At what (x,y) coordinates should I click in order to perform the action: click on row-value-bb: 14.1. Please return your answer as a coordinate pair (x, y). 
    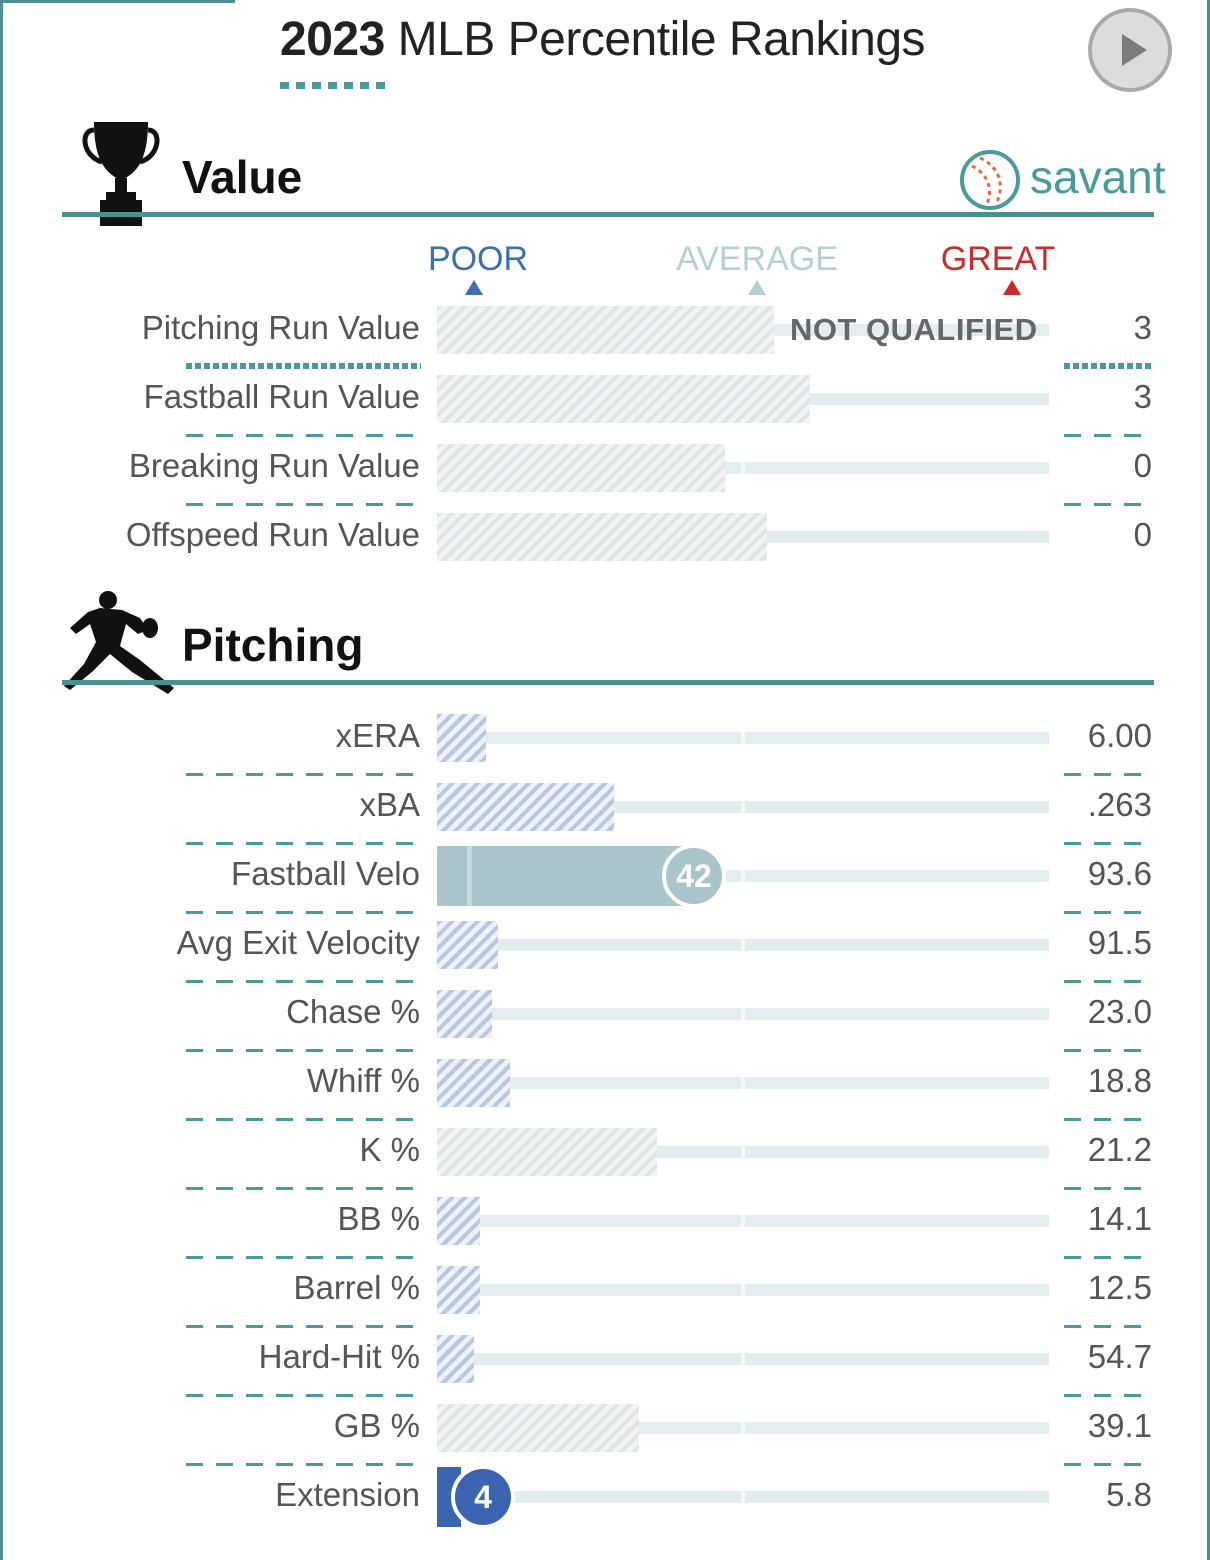
    Looking at the image, I should click on (1119, 1218).